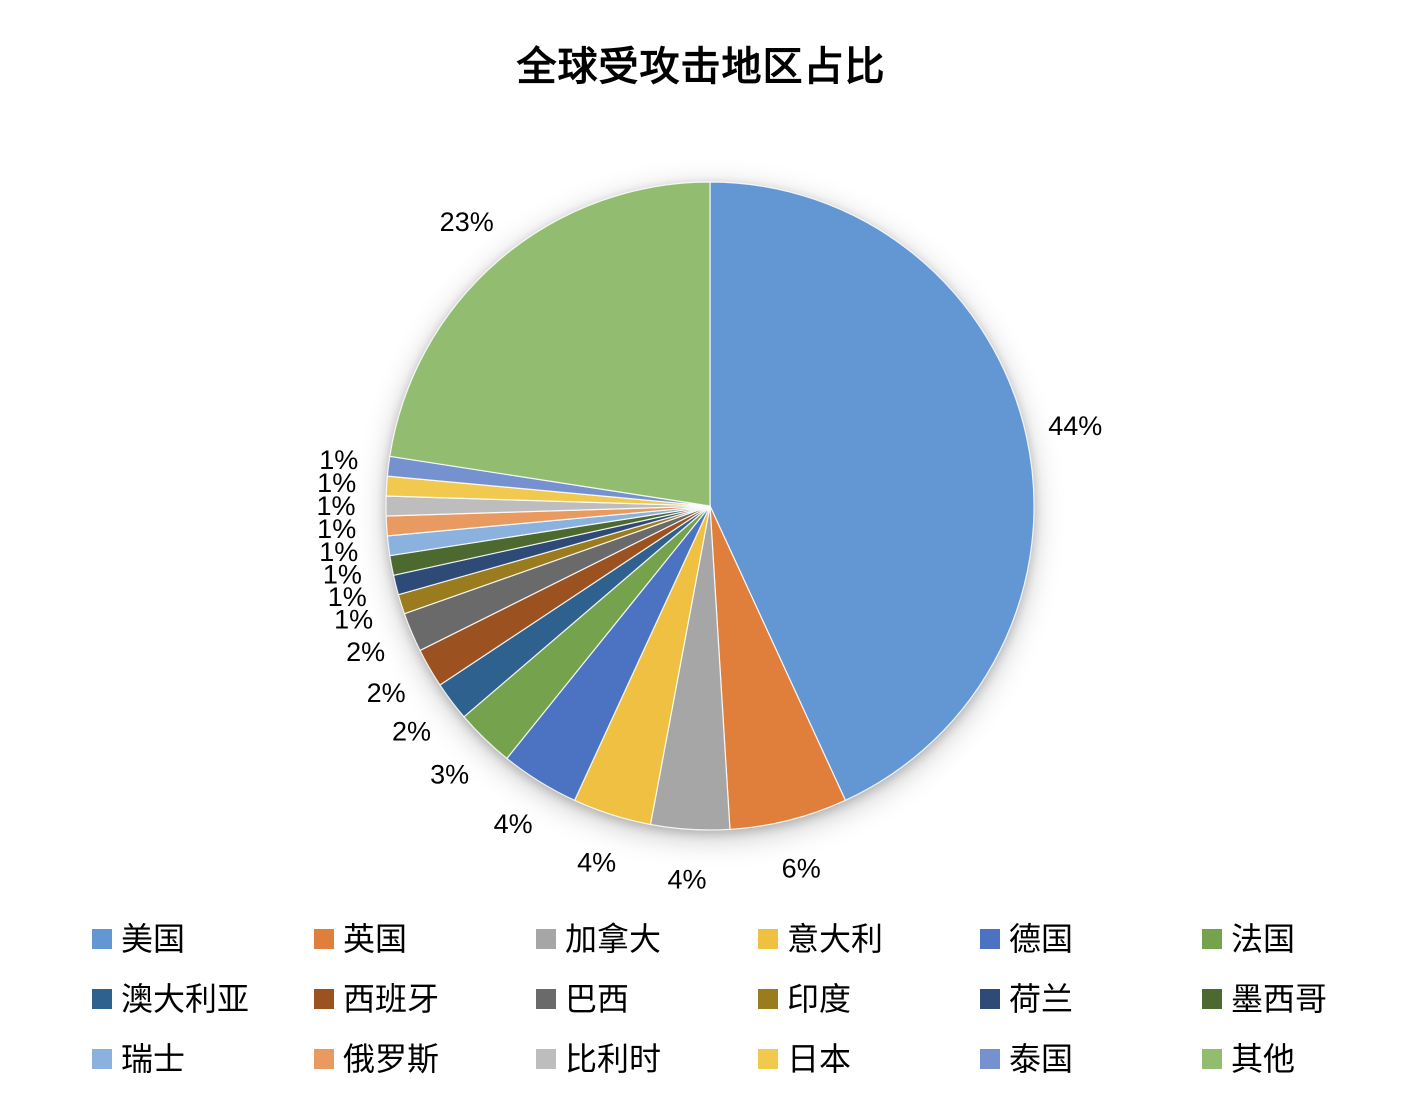 The image size is (1402, 1106). I want to click on legend-swatch-india, so click(768, 999).